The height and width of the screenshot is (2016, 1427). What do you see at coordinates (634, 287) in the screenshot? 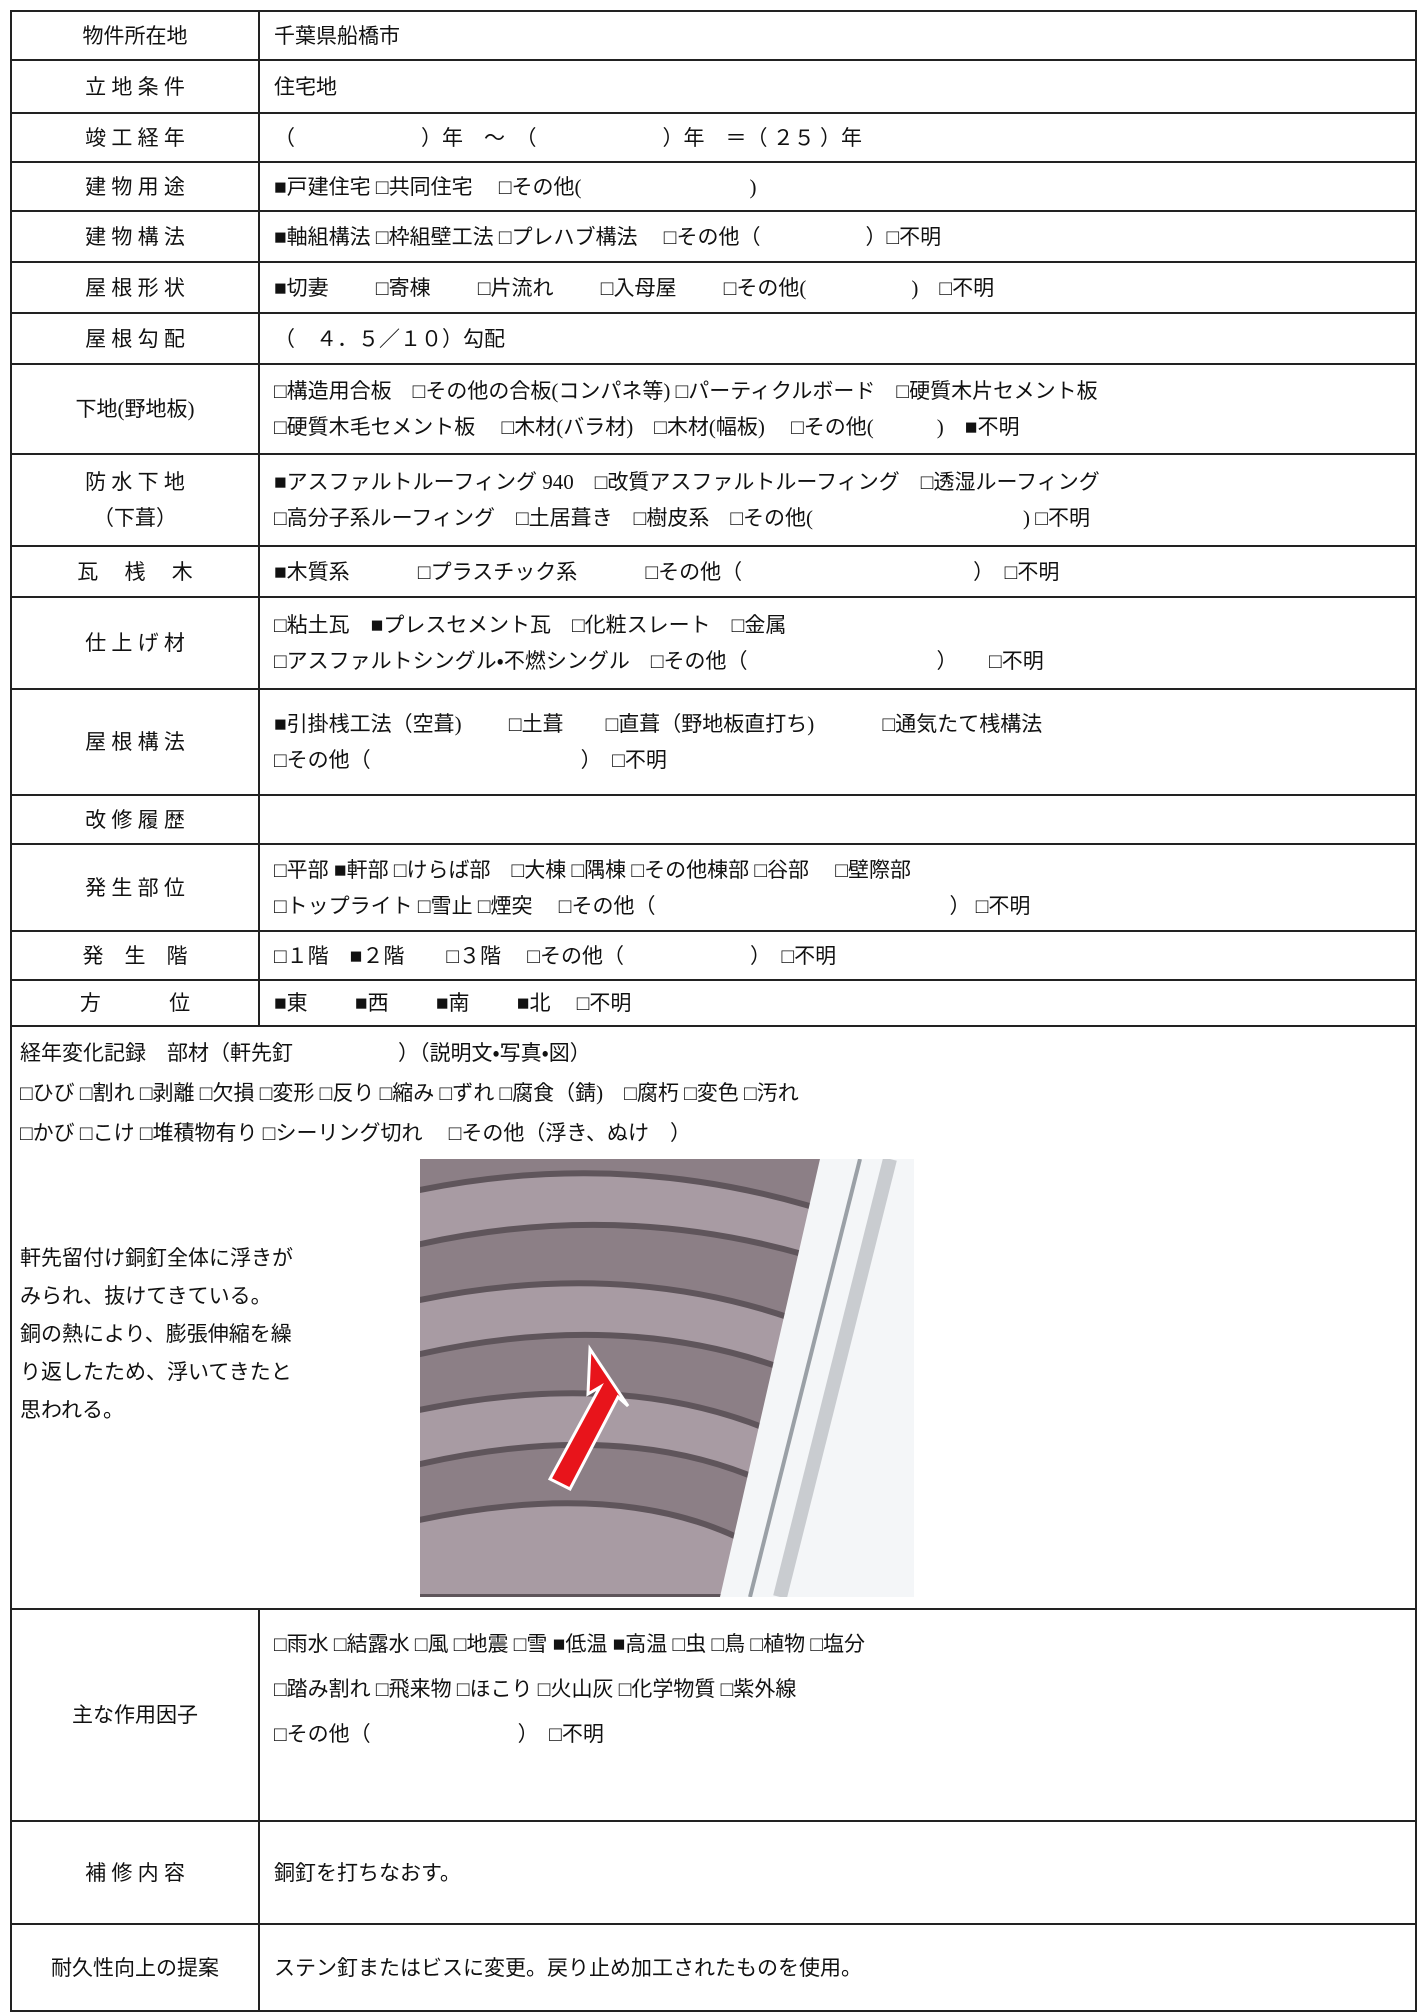
I see `value-text: ■切妻 □寄棟 □片流れ □入母屋 □その他( ) □不明` at bounding box center [634, 287].